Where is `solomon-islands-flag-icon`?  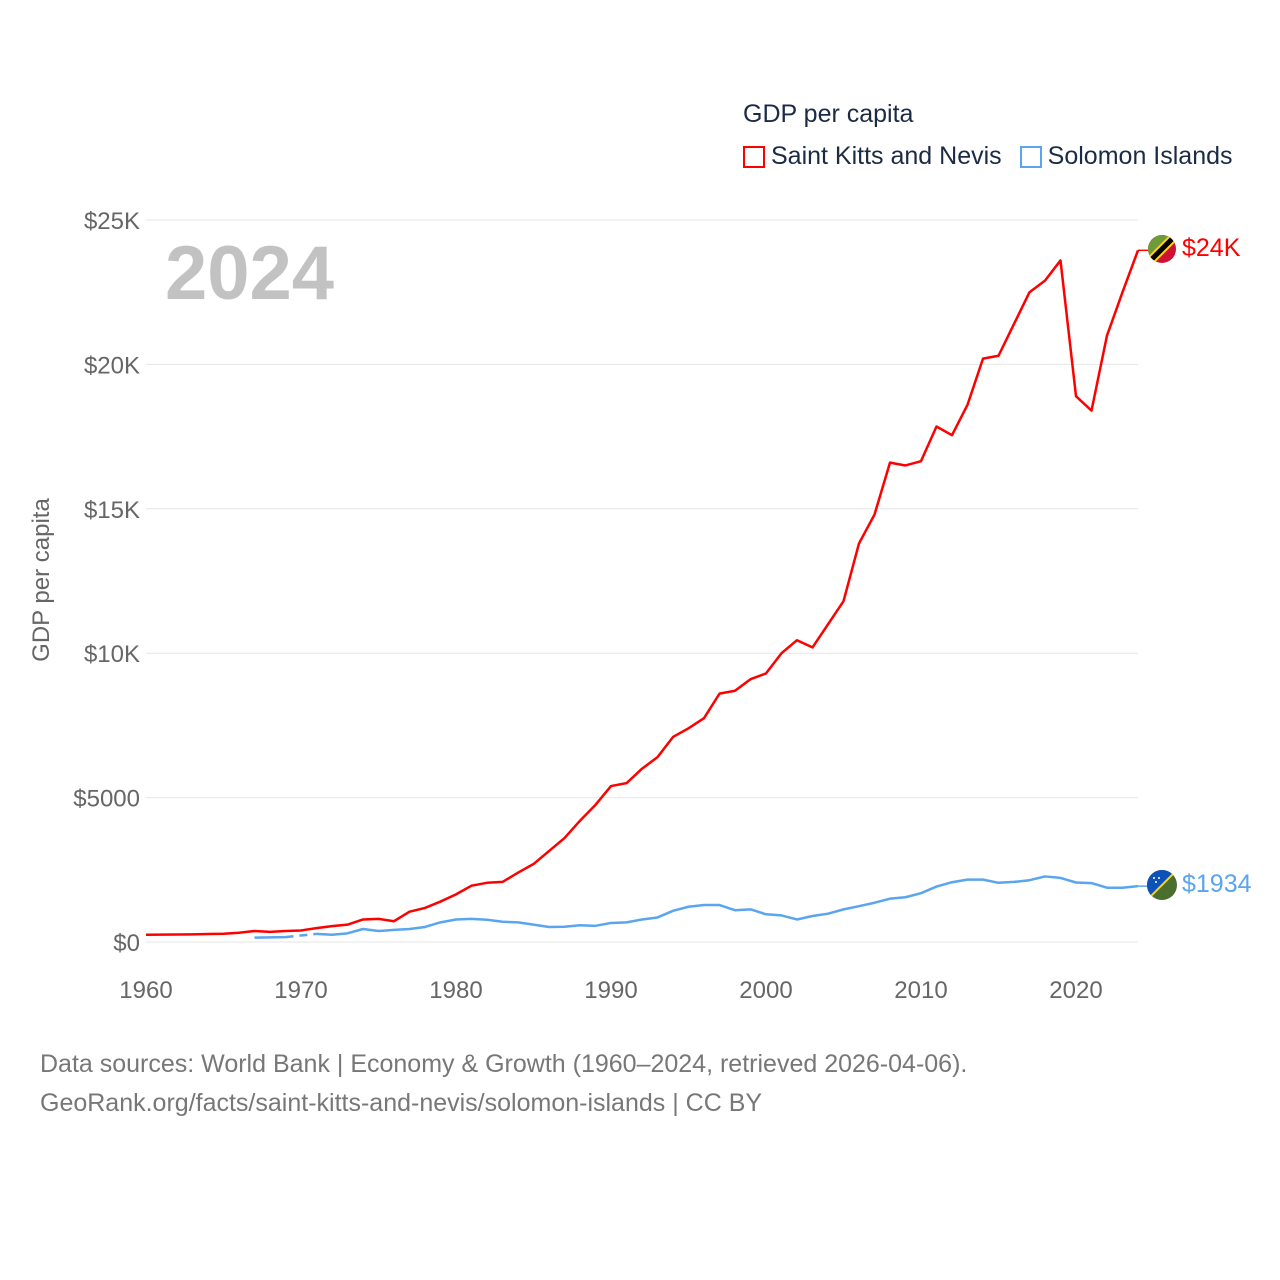 solomon-islands-flag-icon is located at coordinates (1162, 885).